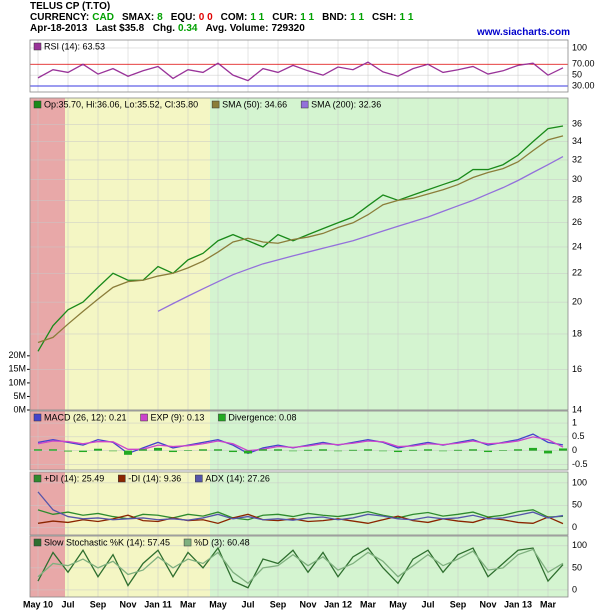  Describe the element at coordinates (19, 409) in the screenshot. I see `y2-tick-label: 0M` at that location.